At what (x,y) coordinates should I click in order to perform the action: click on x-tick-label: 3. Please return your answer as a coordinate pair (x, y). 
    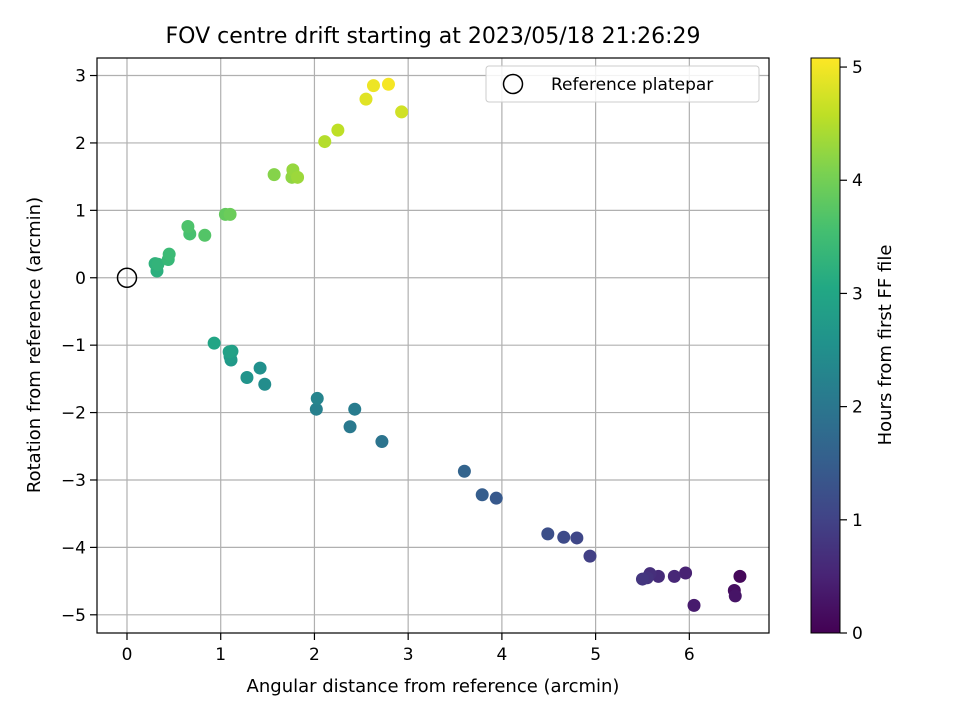
    Looking at the image, I should click on (408, 655).